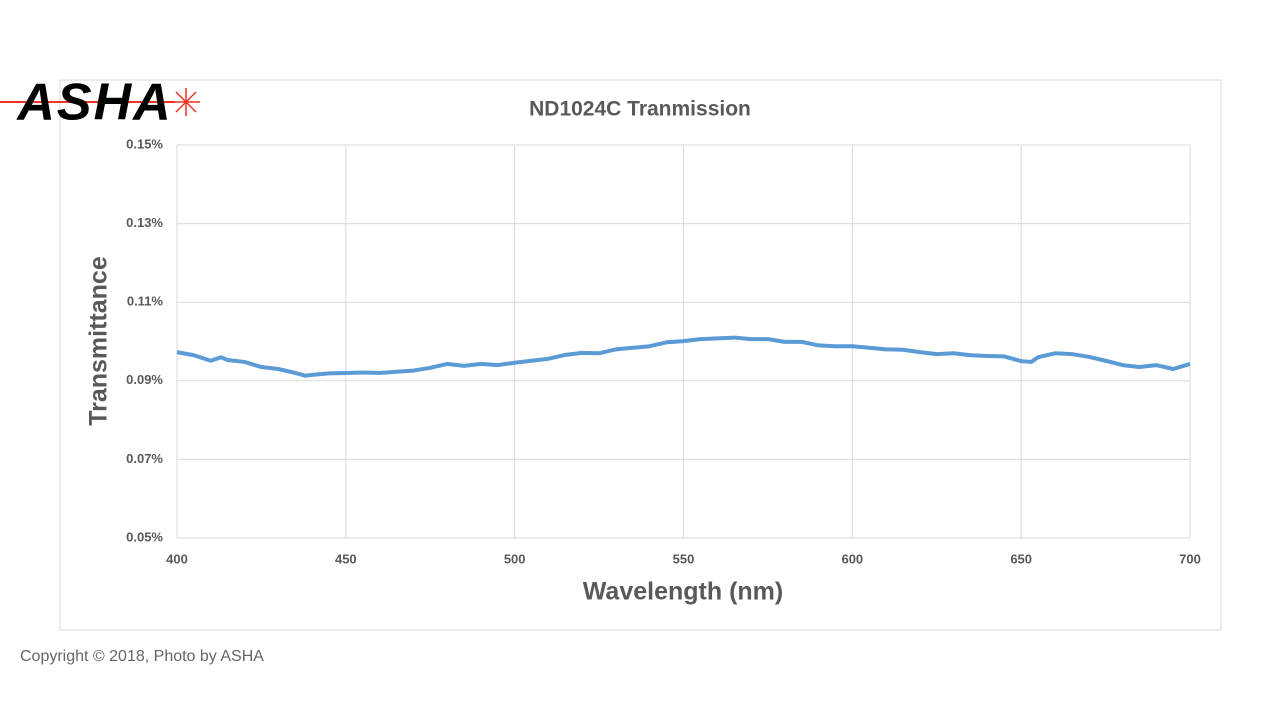 This screenshot has width=1280, height=705. Describe the element at coordinates (684, 558) in the screenshot. I see `x-tick-label: 550` at that location.